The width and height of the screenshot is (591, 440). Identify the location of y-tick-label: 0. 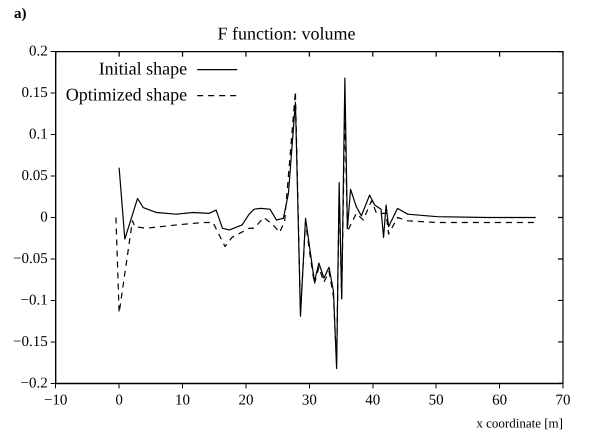
(44, 217).